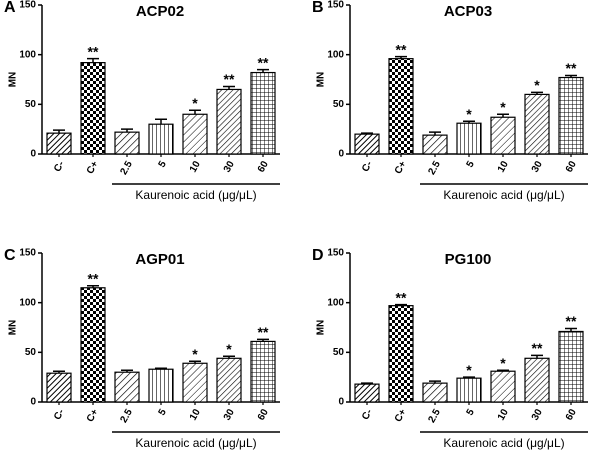 This screenshot has height=457, width=608. Describe the element at coordinates (468, 11) in the screenshot. I see `panel-title: ACP03` at that location.